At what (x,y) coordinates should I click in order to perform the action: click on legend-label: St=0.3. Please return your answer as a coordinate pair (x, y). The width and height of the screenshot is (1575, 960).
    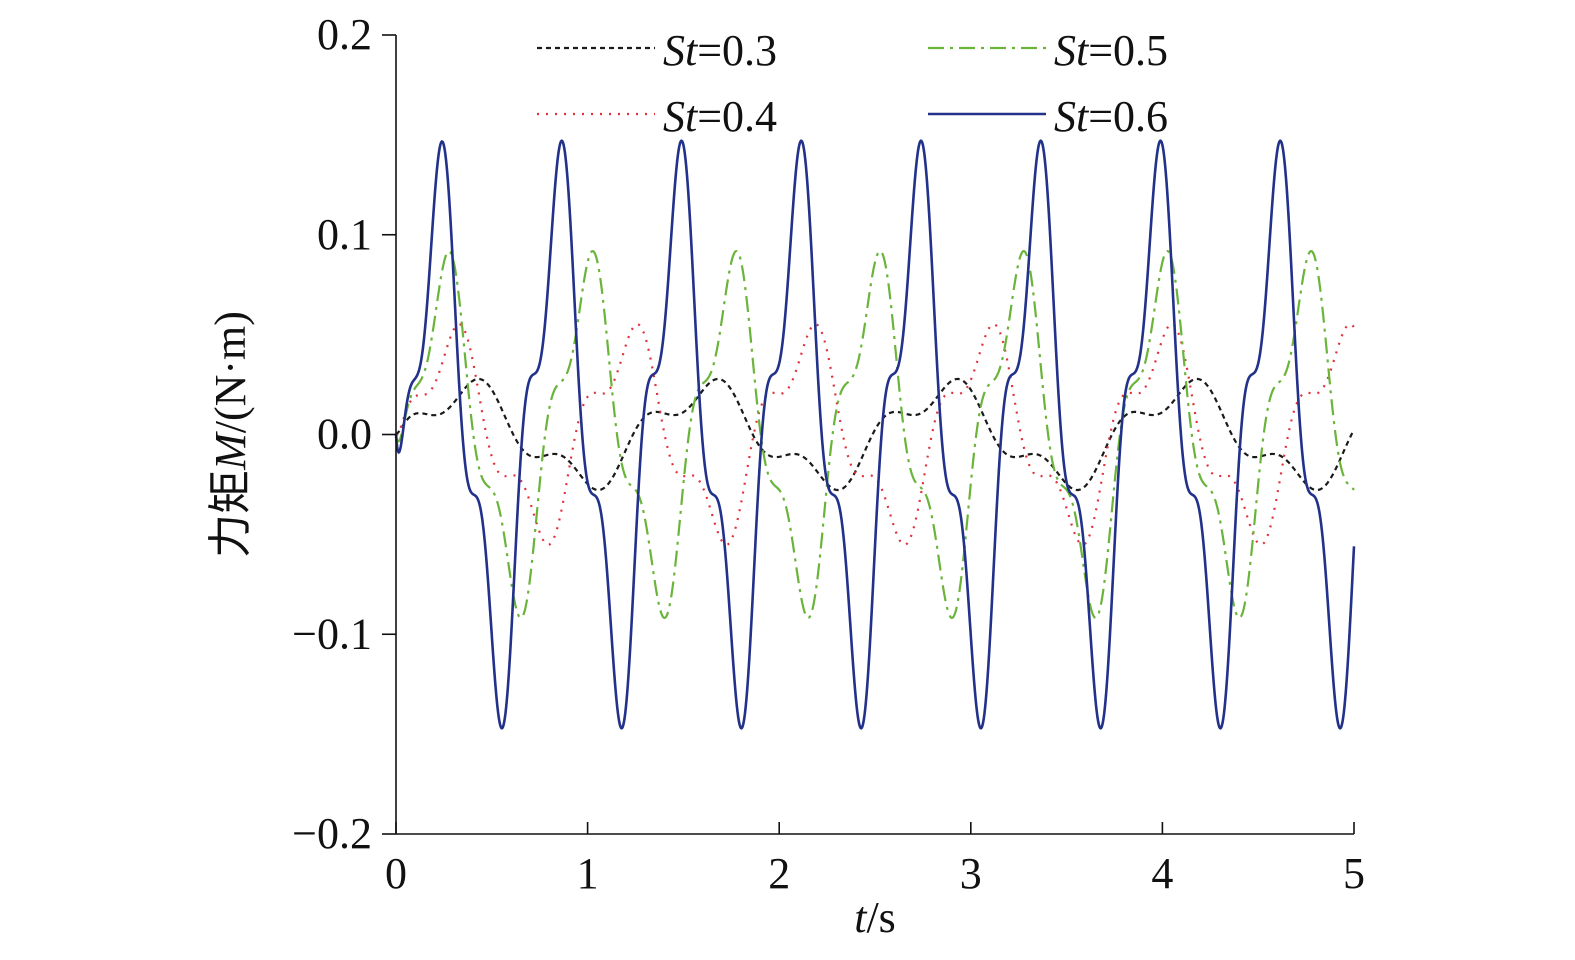
    Looking at the image, I should click on (720, 50).